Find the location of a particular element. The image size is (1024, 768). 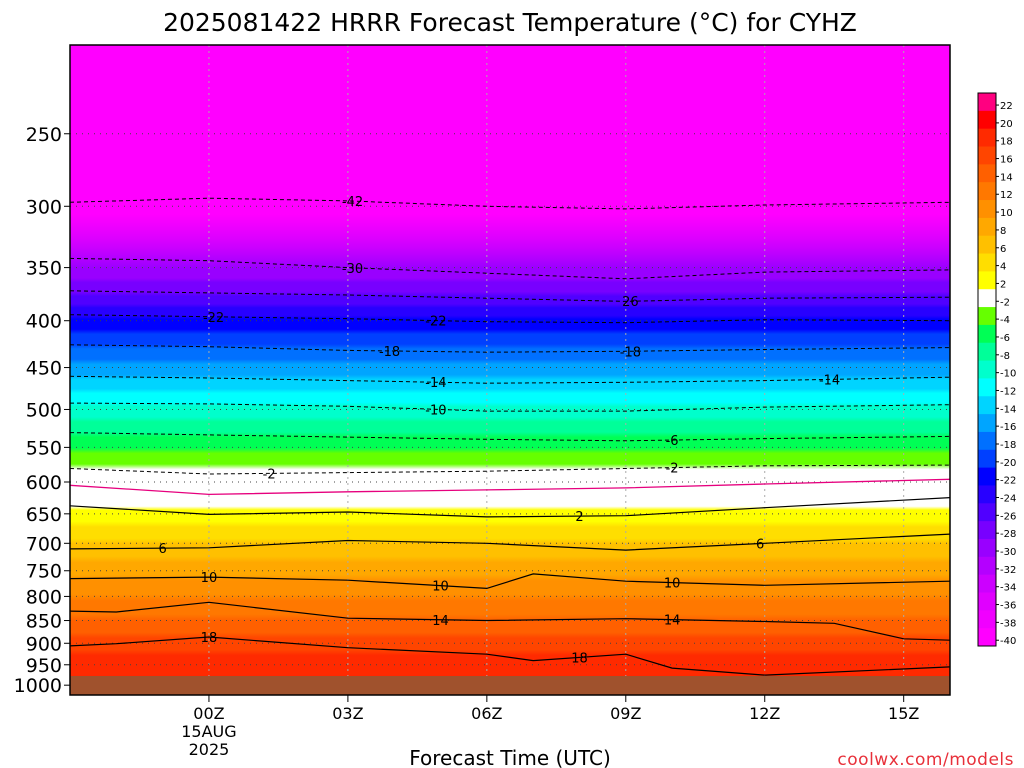

pressure-tick-label: 400 is located at coordinates (44, 322).